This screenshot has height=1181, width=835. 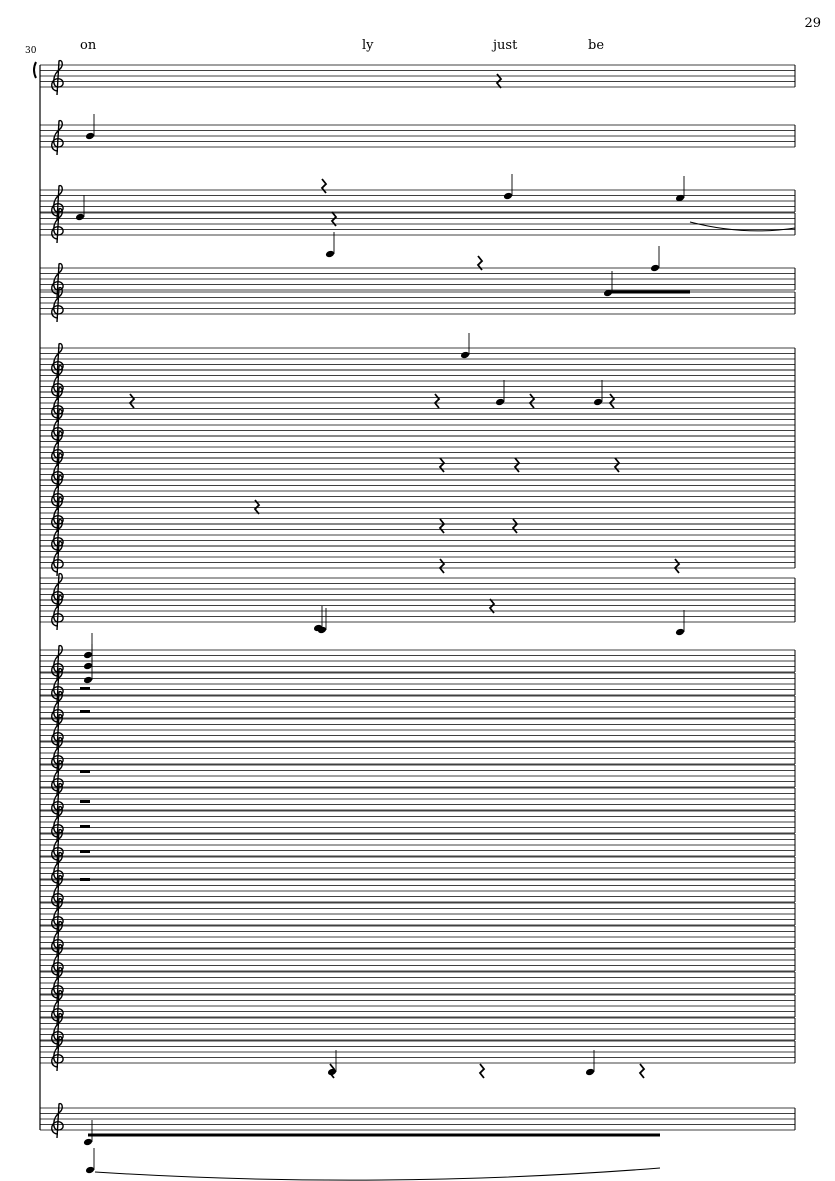 I want to click on lyric-syllable: be, so click(x=596, y=45).